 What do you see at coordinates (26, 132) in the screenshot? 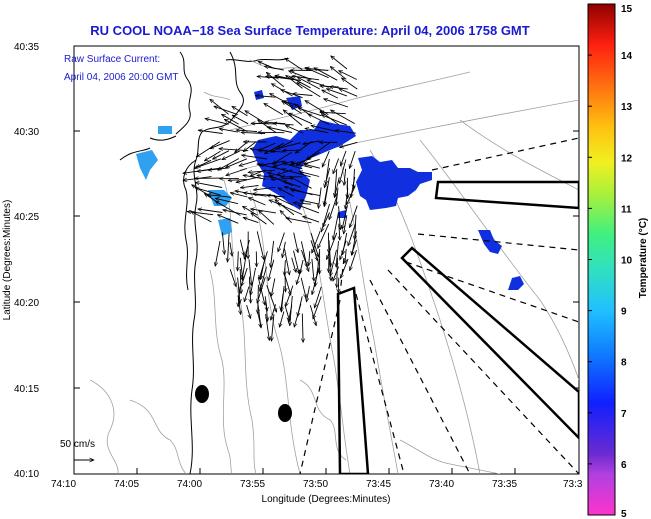
I see `y-tick-label: 40:30` at bounding box center [26, 132].